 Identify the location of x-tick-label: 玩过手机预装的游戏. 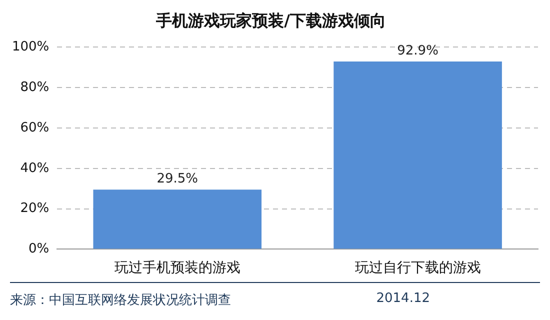
(177, 268).